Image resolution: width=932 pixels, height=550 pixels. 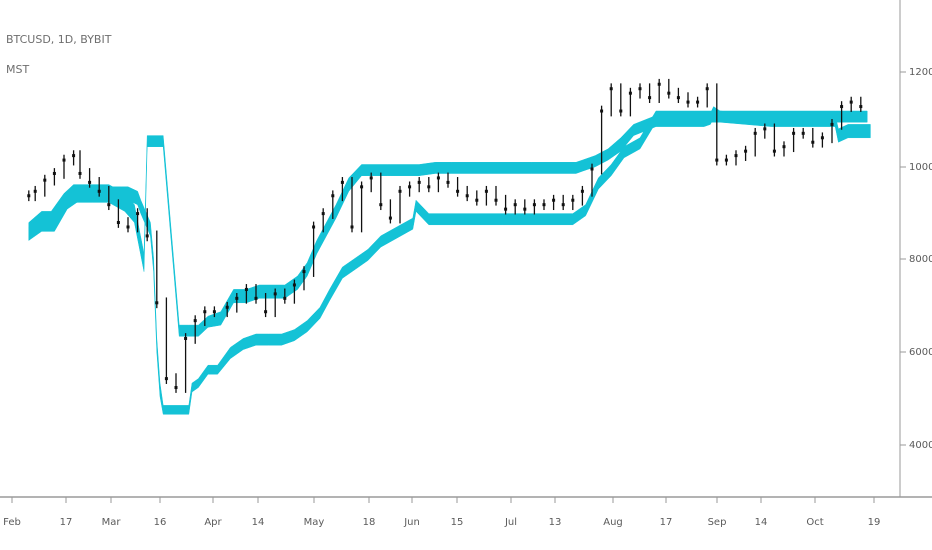 I want to click on indicator-legend: MST, so click(x=18, y=69).